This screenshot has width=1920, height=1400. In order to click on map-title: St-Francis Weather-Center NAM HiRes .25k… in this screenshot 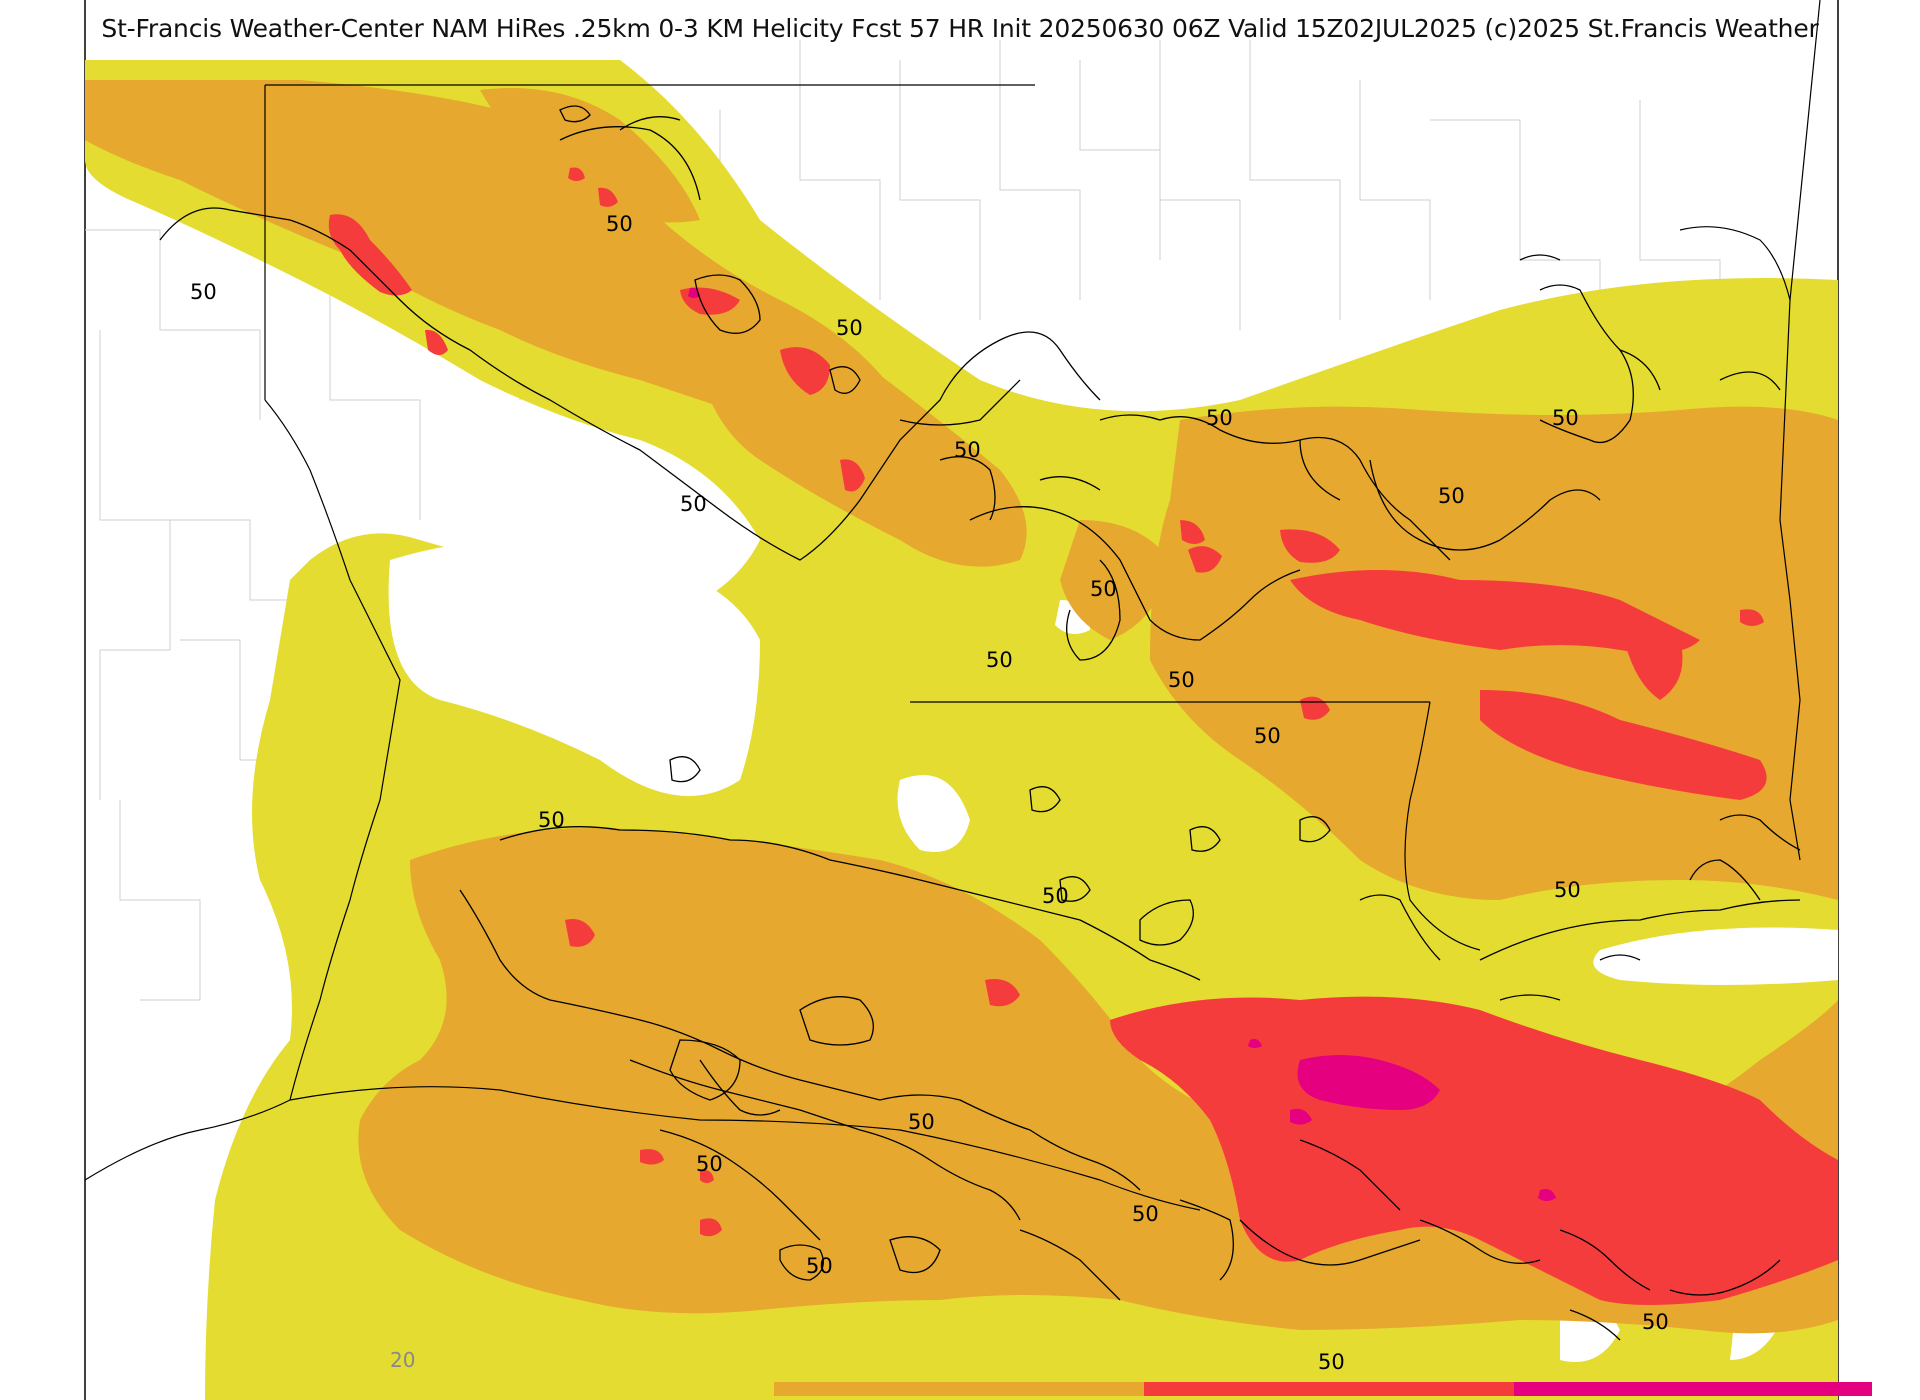, I will do `click(960, 28)`.